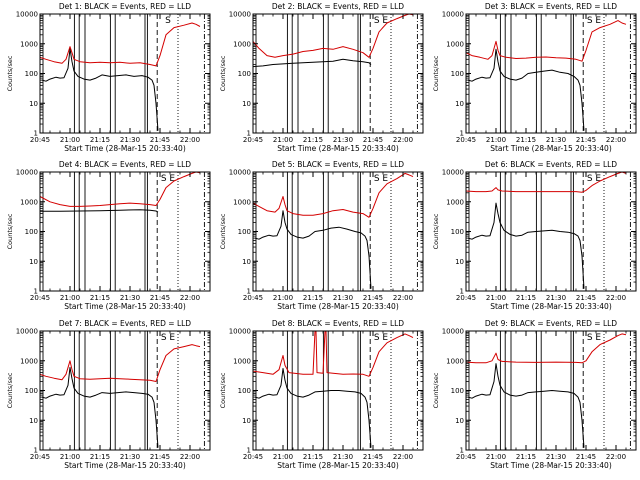 Image resolution: width=640 pixels, height=480 pixels. What do you see at coordinates (125, 323) in the screenshot?
I see `panel-title: Det 7: BLACK = Events, RED = LLD` at bounding box center [125, 323].